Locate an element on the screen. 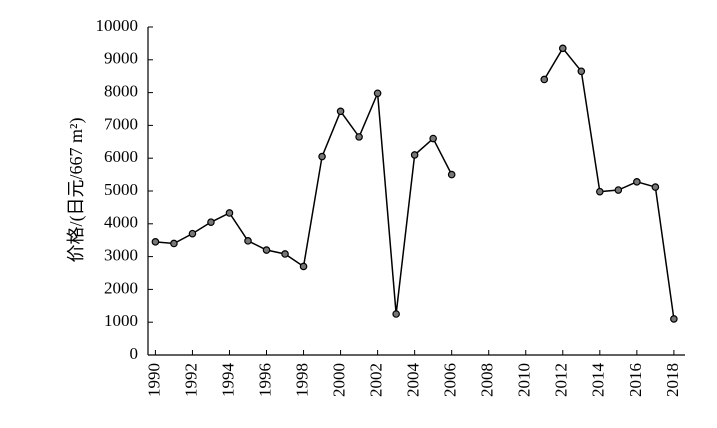 The width and height of the screenshot is (717, 428). y-tick-label: 6000 is located at coordinates (121, 156).